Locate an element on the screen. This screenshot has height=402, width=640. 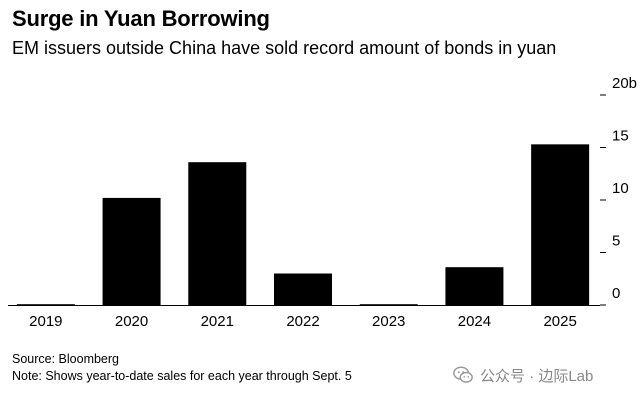
y-tick-label: 0 is located at coordinates (616, 293).